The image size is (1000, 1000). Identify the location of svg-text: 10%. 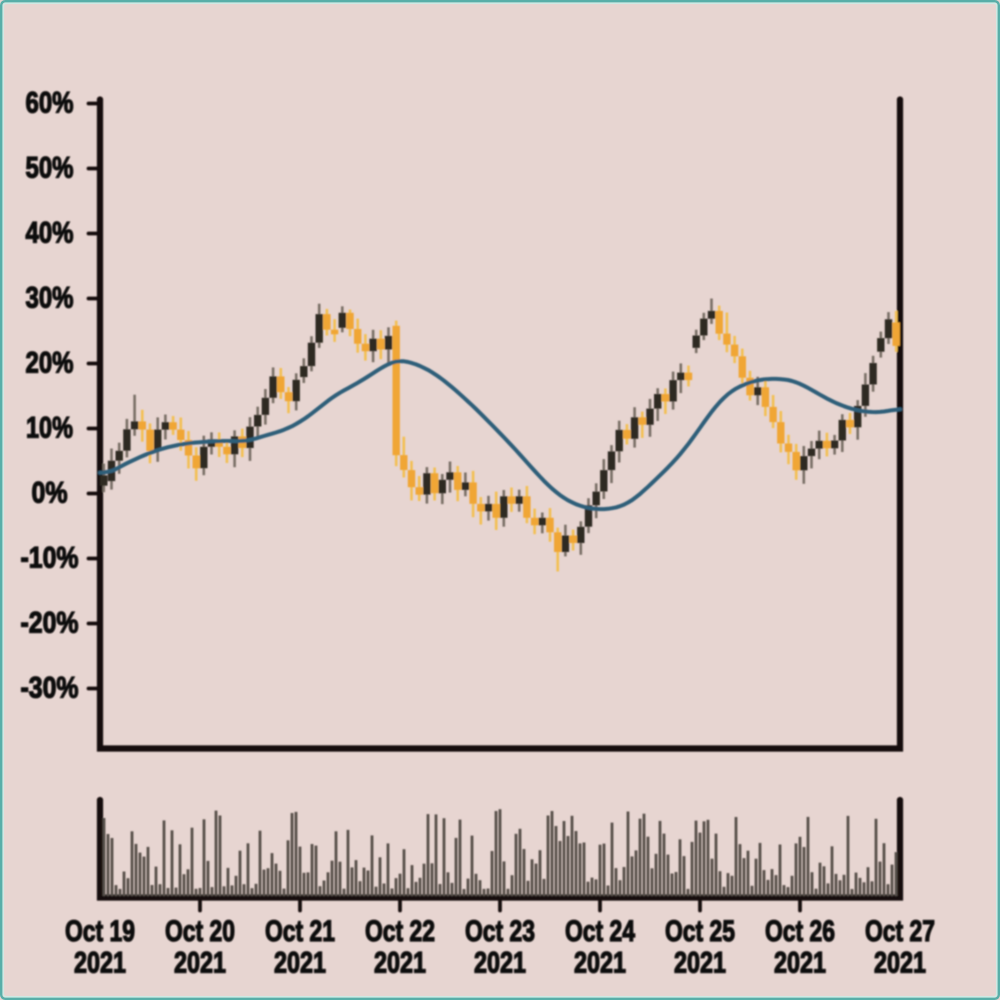
(49, 428).